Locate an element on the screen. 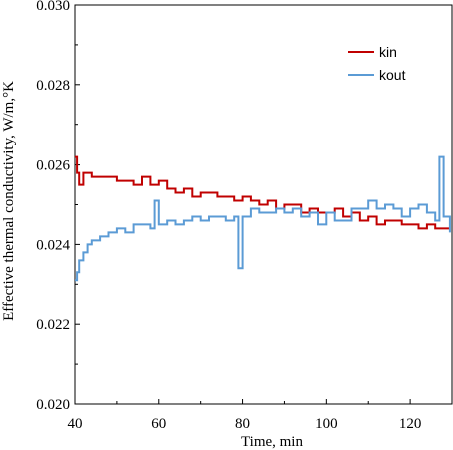 The image size is (453, 450). y-tick-label: 0.024 is located at coordinates (53, 245).